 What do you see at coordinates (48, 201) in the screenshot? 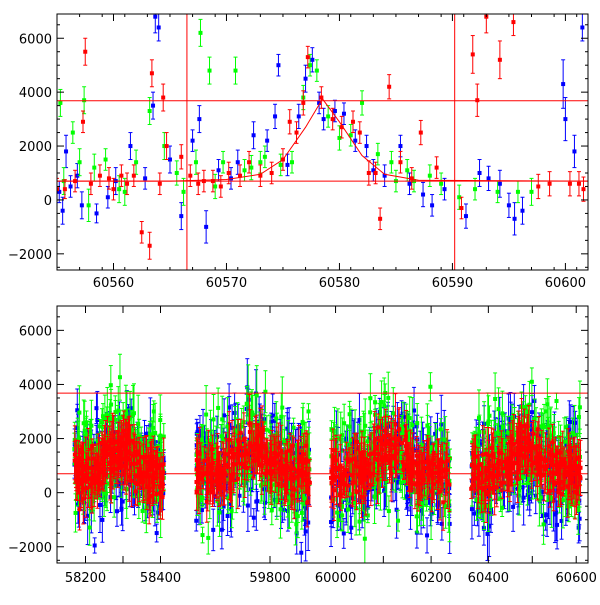
I see `top-ytick-label: 0` at bounding box center [48, 201].